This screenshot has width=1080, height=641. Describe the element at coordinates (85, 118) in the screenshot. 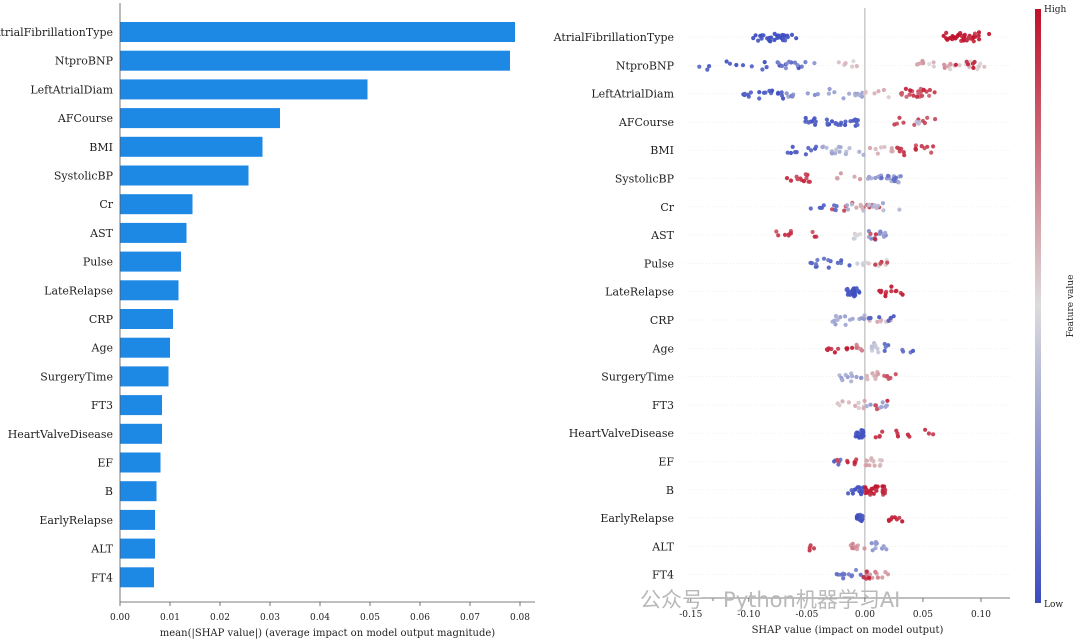

I see `bar-label-AFCourse: AFCourse` at that location.